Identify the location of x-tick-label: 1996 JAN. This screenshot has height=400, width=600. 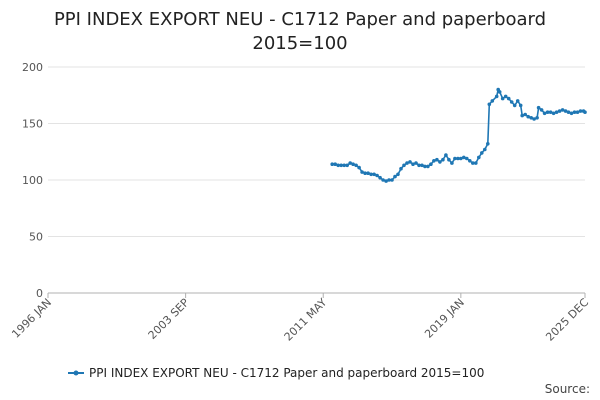
(31, 318).